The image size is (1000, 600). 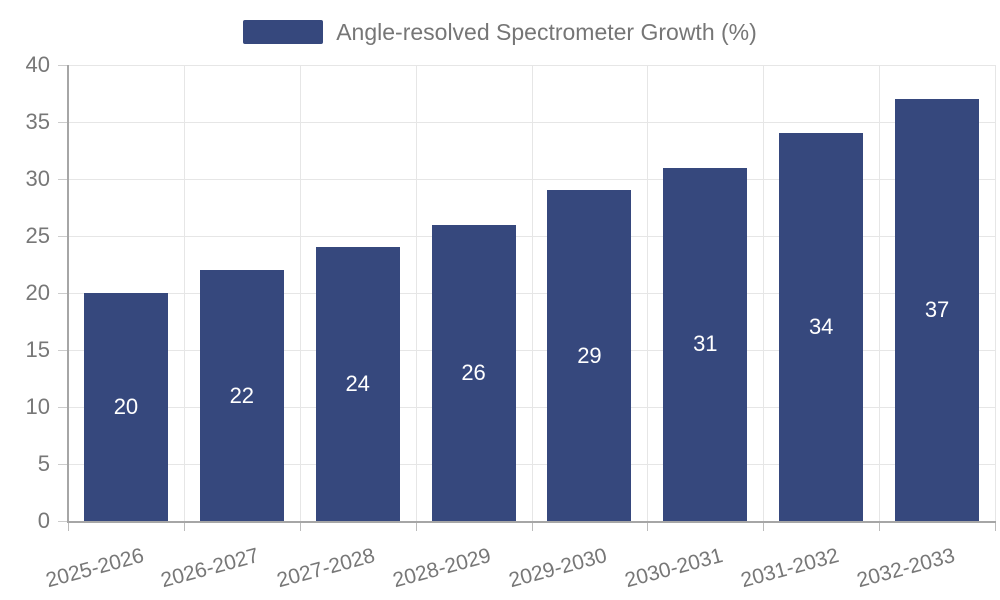 I want to click on x-axis-label: 2029-2030, so click(x=558, y=568).